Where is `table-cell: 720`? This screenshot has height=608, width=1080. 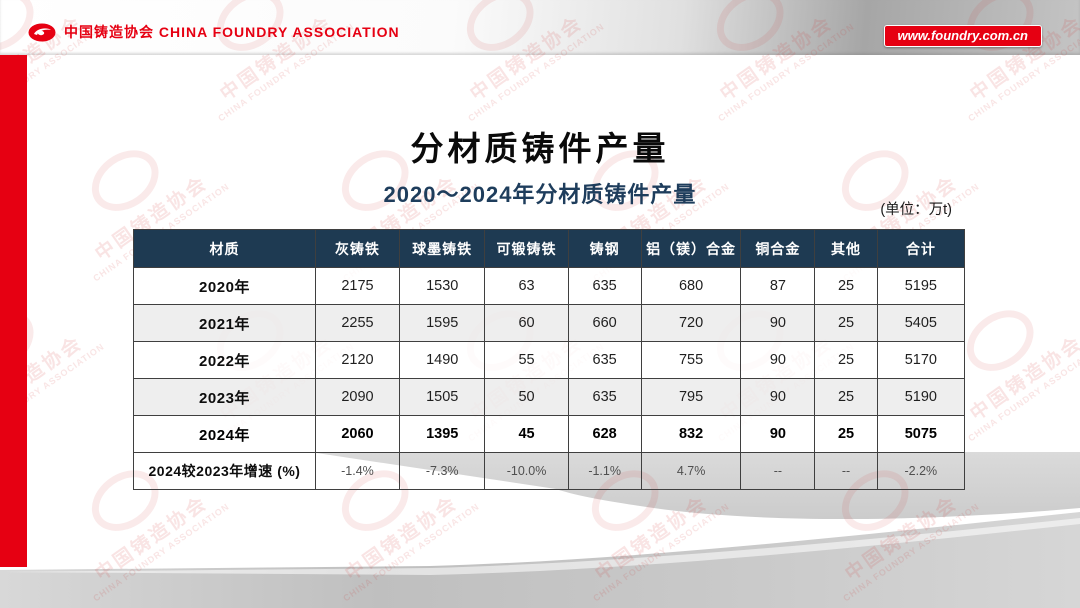 table-cell: 720 is located at coordinates (691, 323).